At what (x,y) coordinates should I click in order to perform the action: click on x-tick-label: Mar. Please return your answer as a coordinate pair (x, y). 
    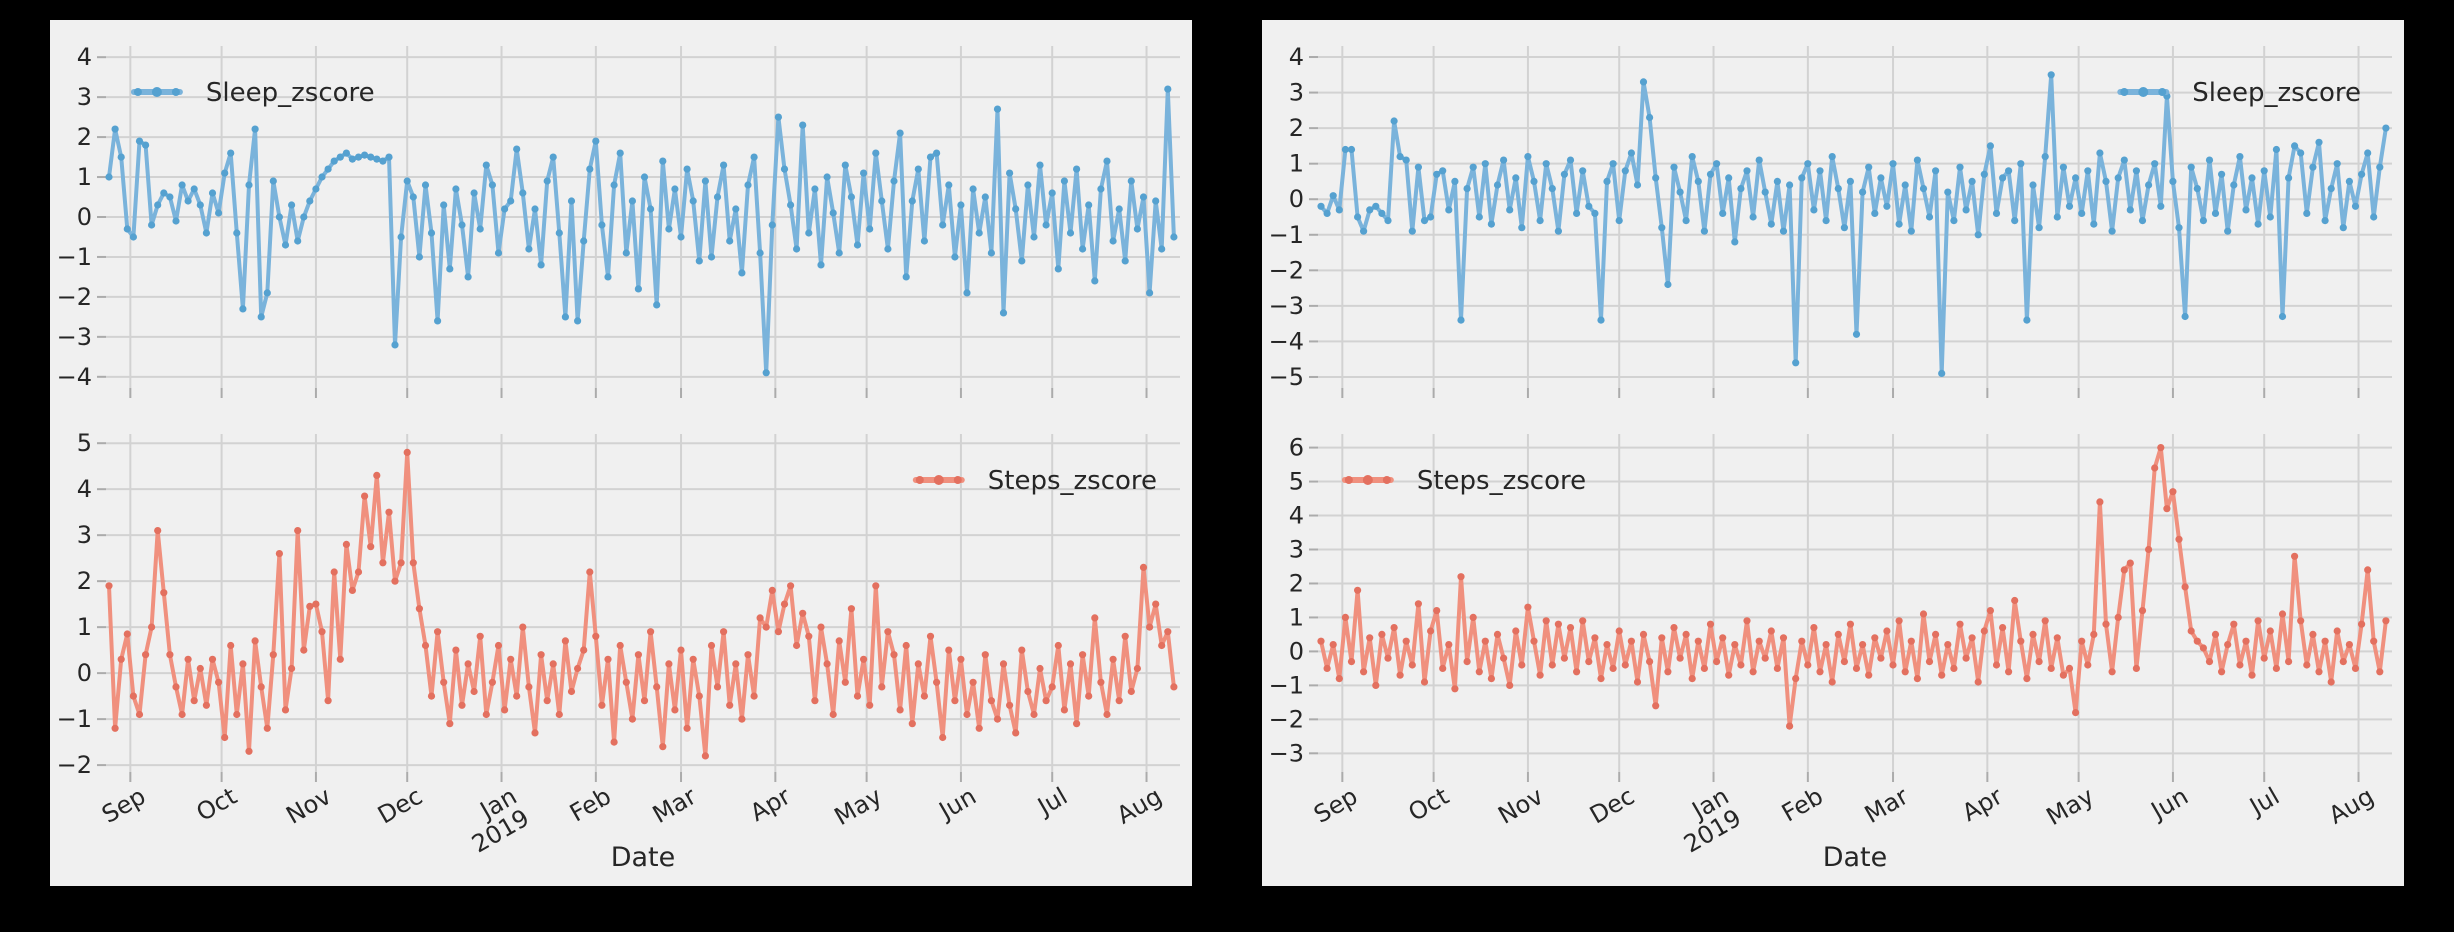
    Looking at the image, I should click on (674, 805).